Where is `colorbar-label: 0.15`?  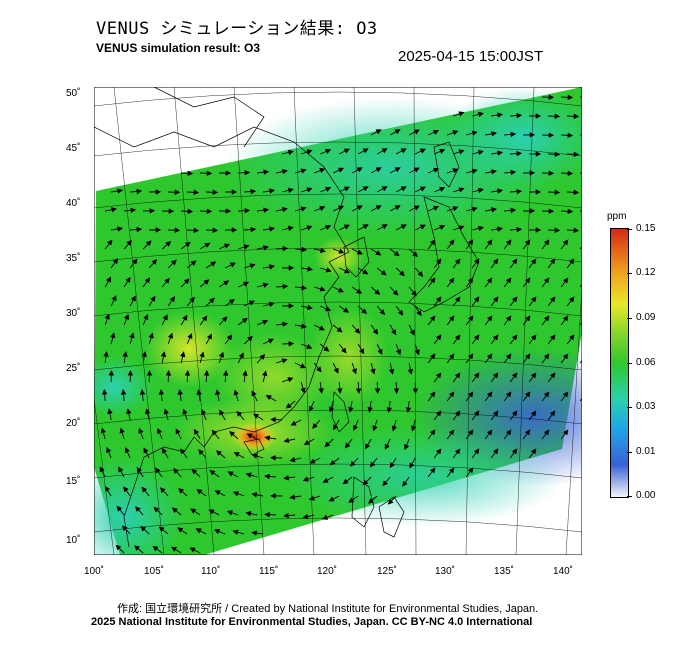
colorbar-label: 0.15 is located at coordinates (646, 228).